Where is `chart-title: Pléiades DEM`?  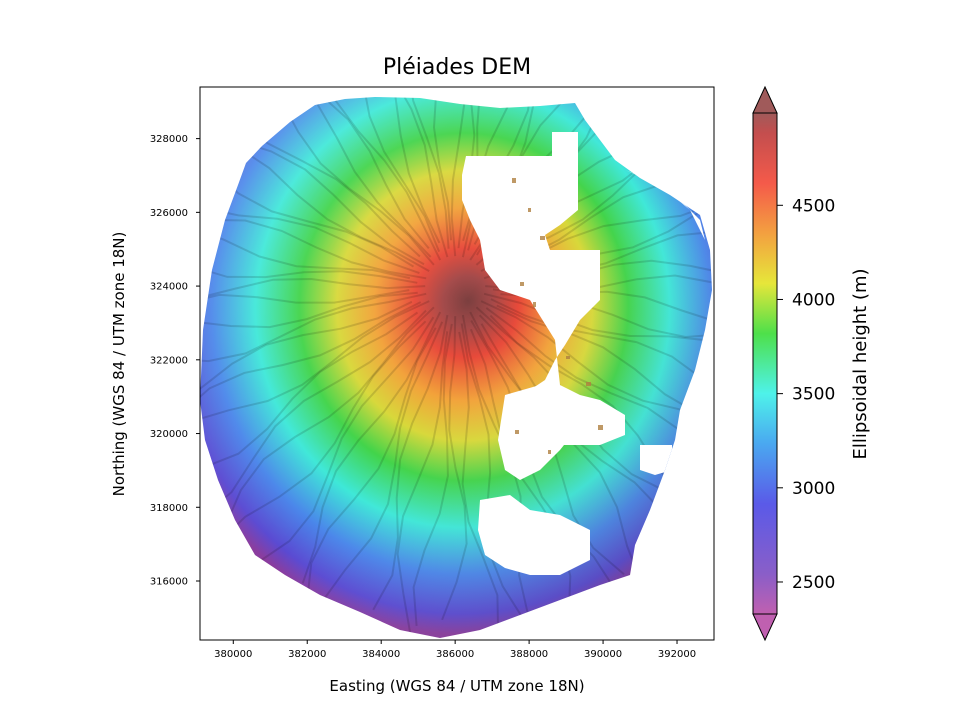
chart-title: Pléiades DEM is located at coordinates (457, 67).